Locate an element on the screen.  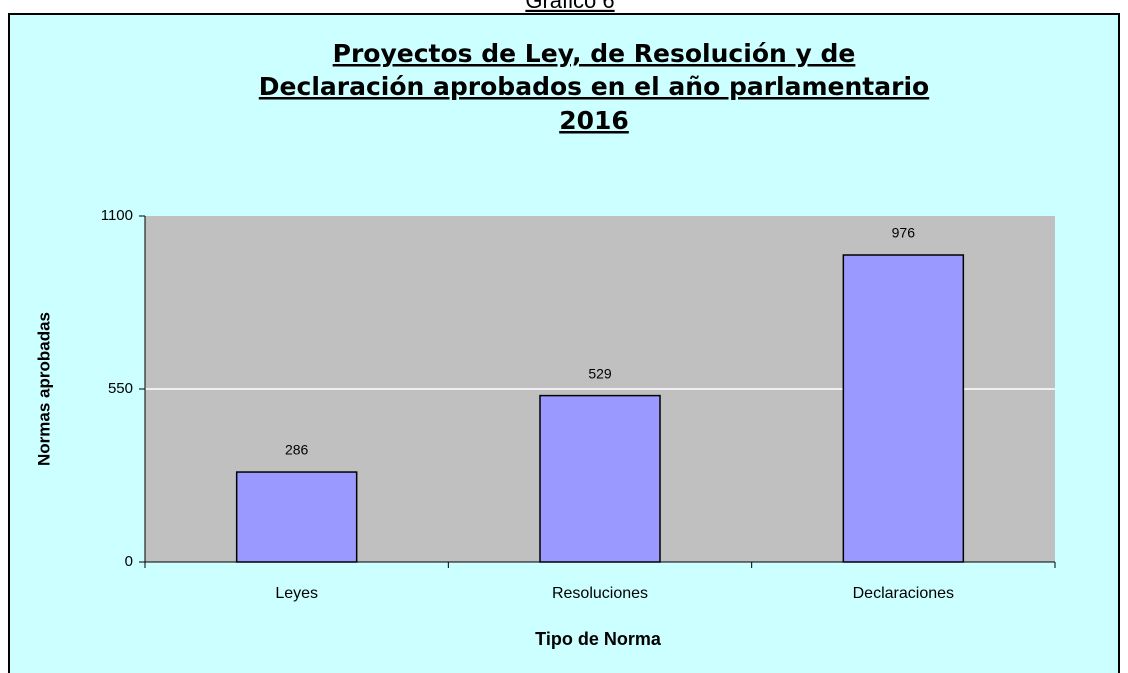
x-tick-label: Resoluciones is located at coordinates (600, 593).